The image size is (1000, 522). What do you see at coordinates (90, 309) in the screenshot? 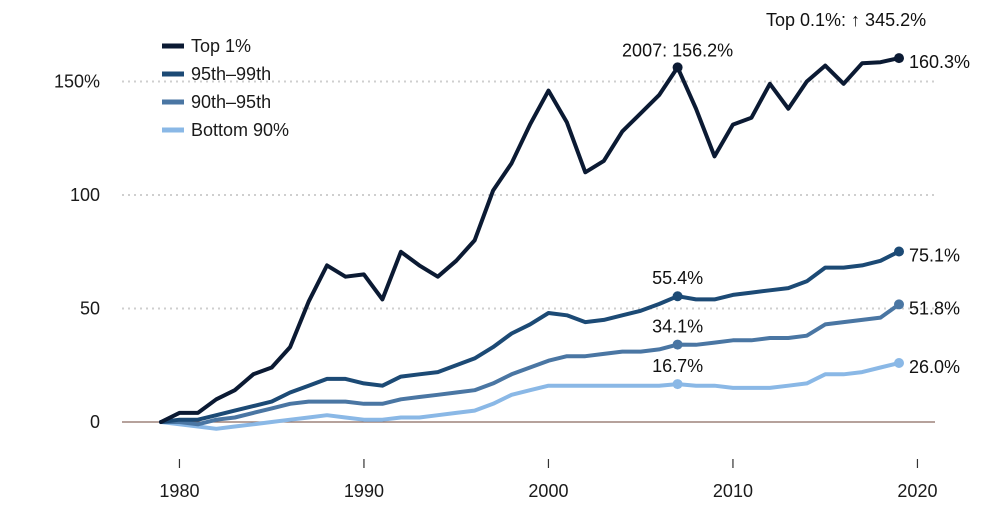
I see `y-tick-label-50: 50` at bounding box center [90, 309].